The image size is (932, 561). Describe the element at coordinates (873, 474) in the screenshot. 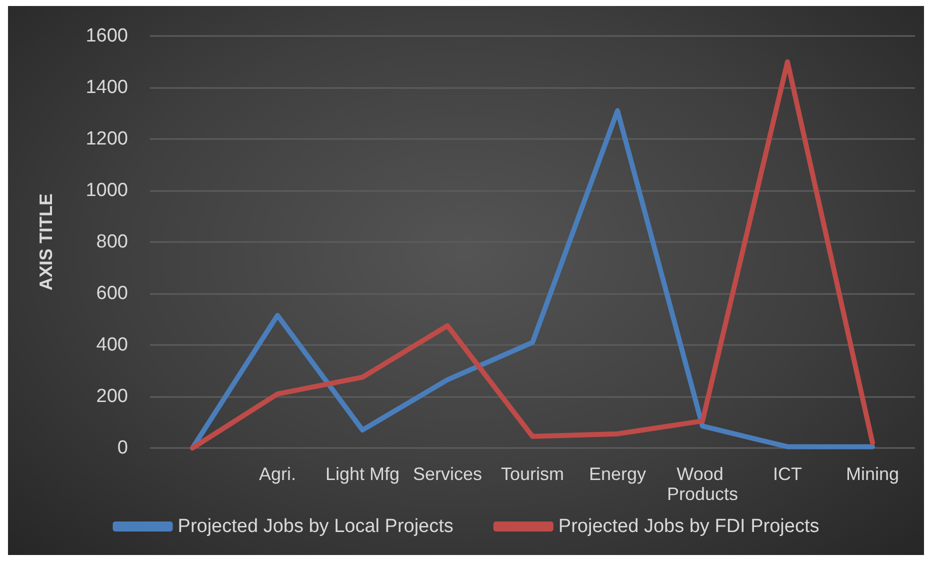

I see `x-tick-label: Mining` at that location.